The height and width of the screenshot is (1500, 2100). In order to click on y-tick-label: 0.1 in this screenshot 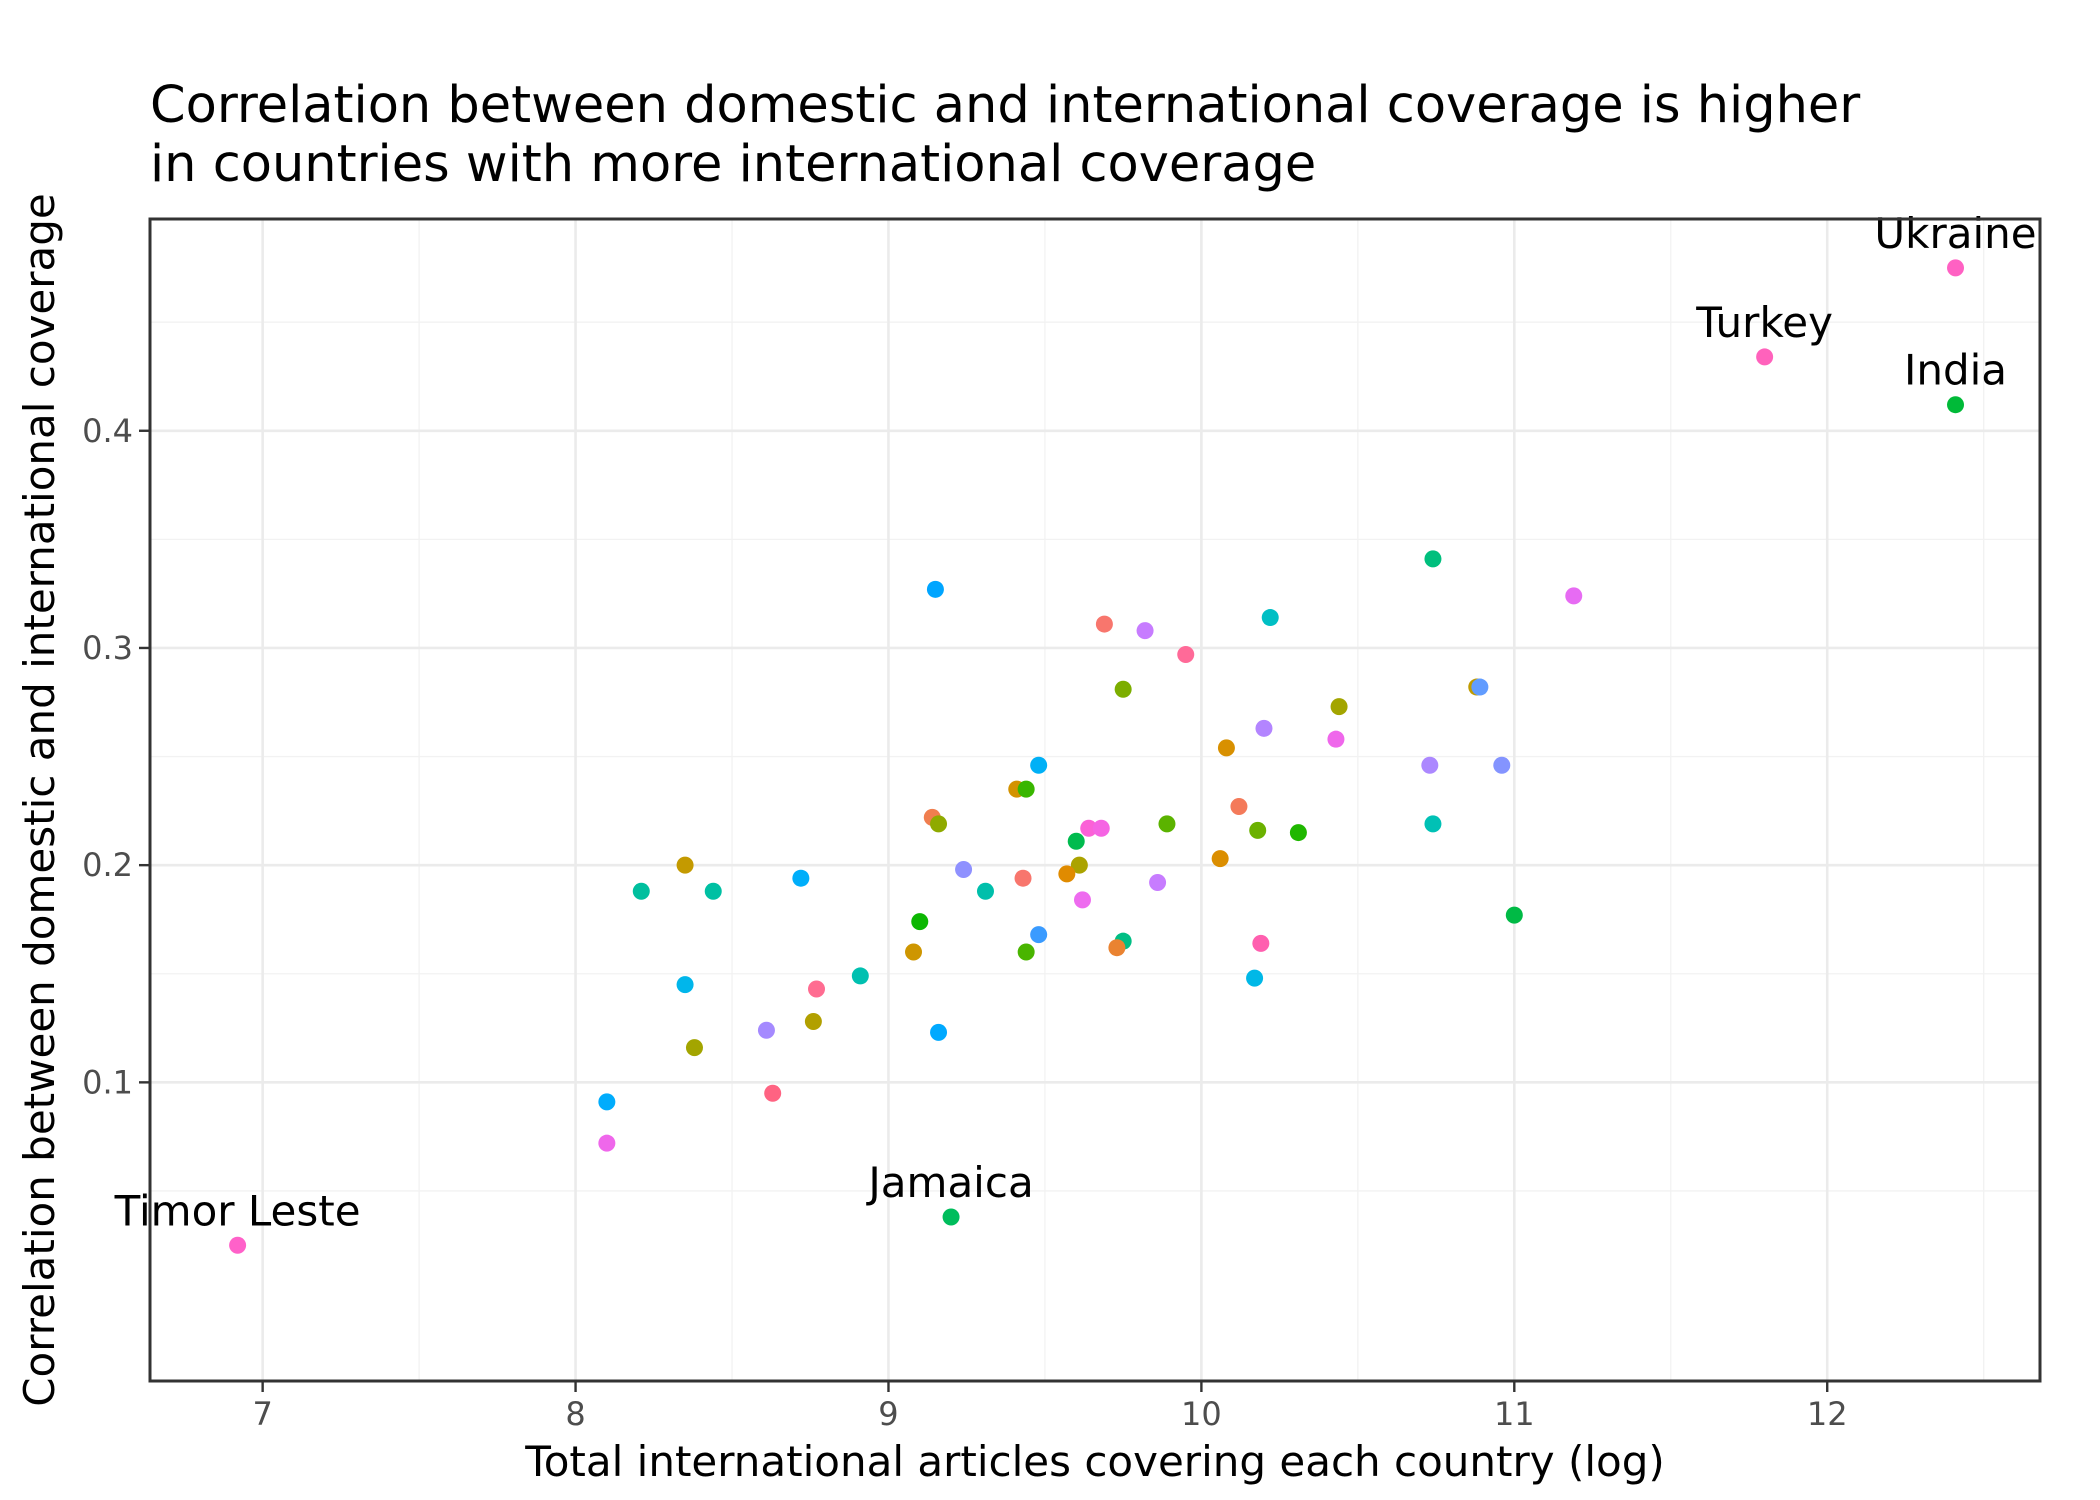, I will do `click(107, 1082)`.